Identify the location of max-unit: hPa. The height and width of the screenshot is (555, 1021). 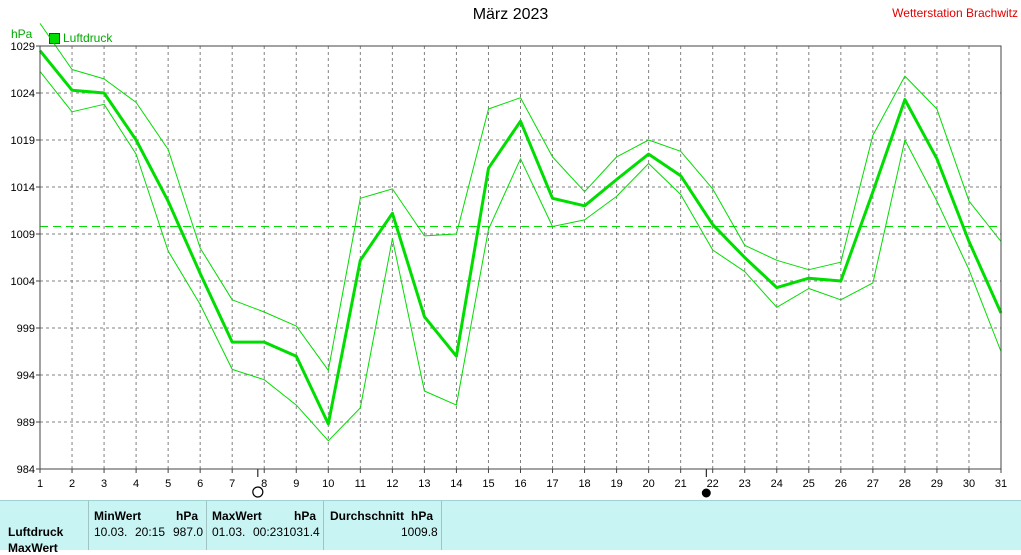
(305, 516).